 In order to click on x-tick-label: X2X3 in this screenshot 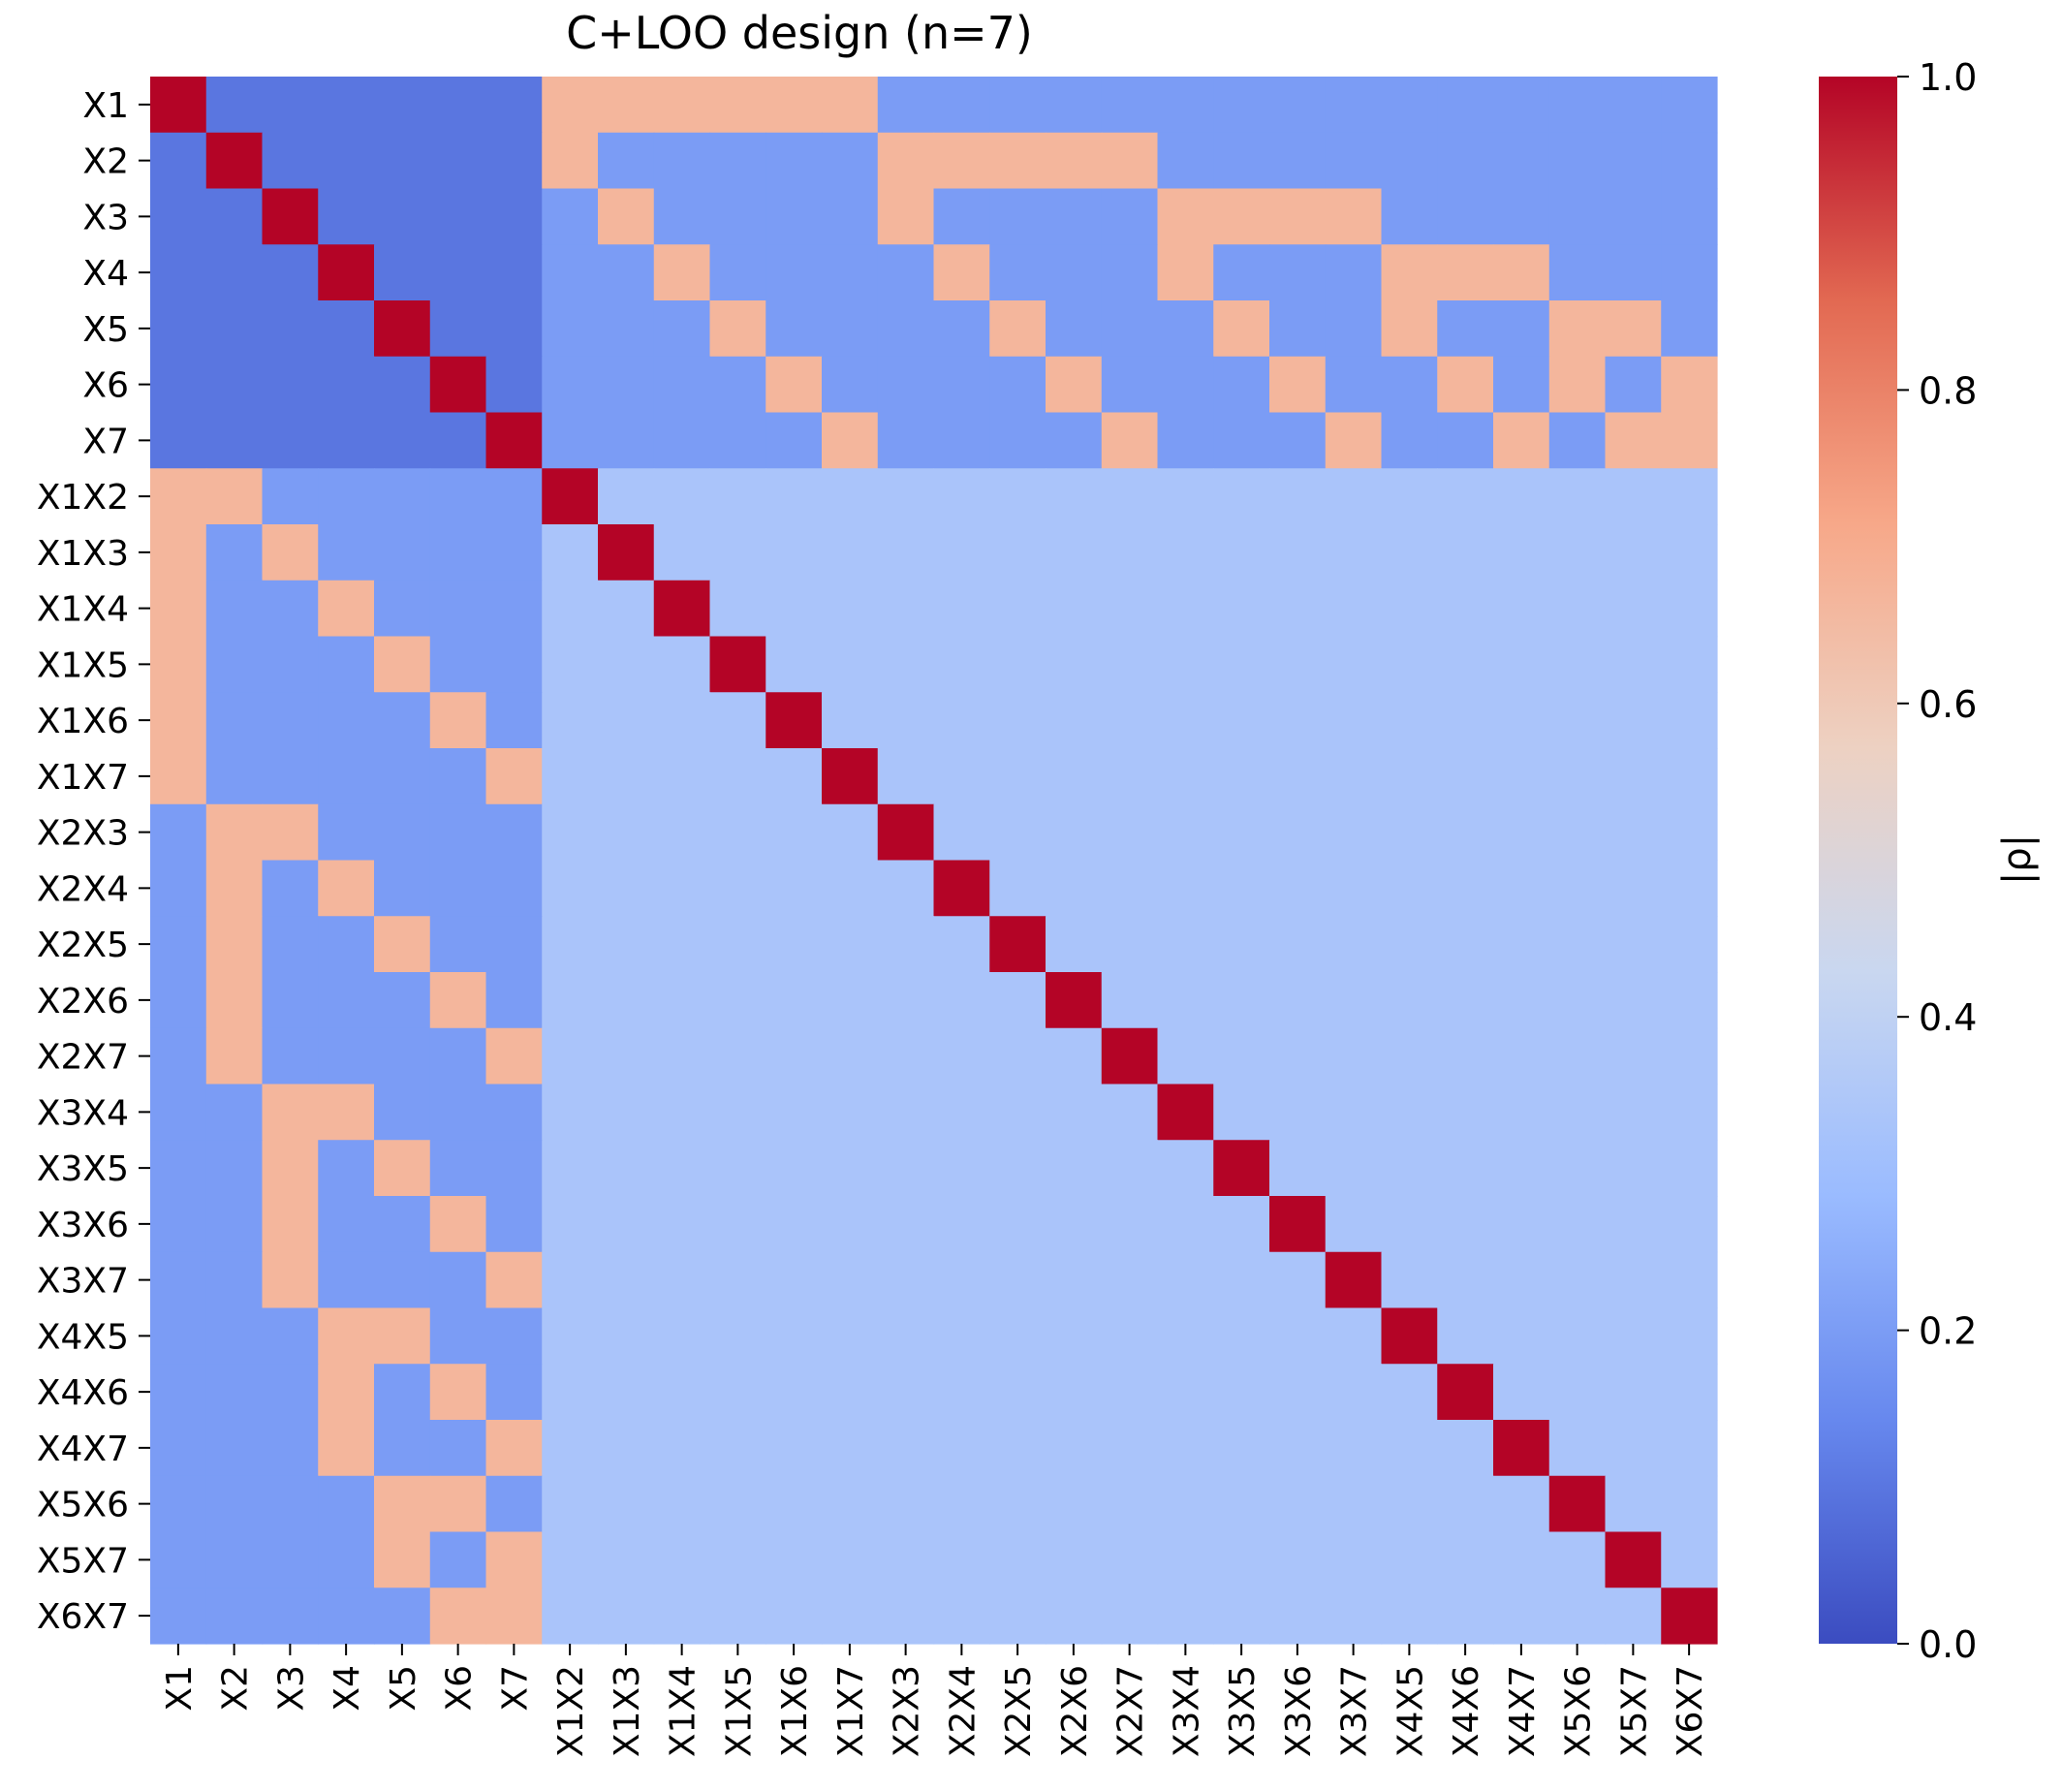, I will do `click(907, 1711)`.